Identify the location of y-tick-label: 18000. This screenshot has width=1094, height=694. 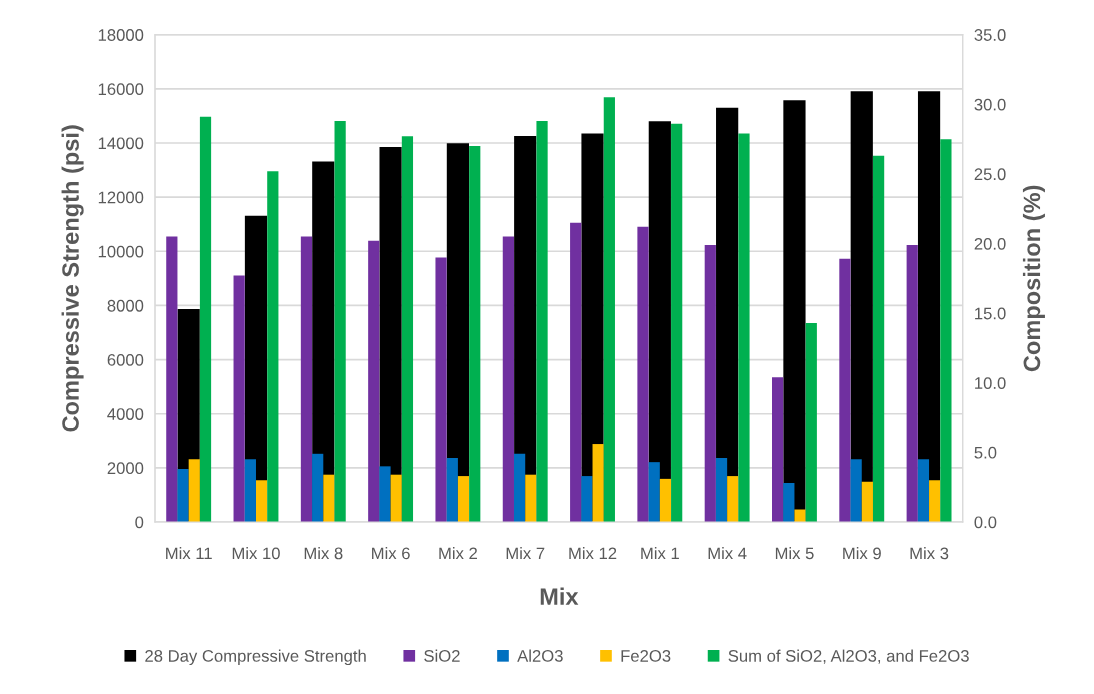
(121, 35).